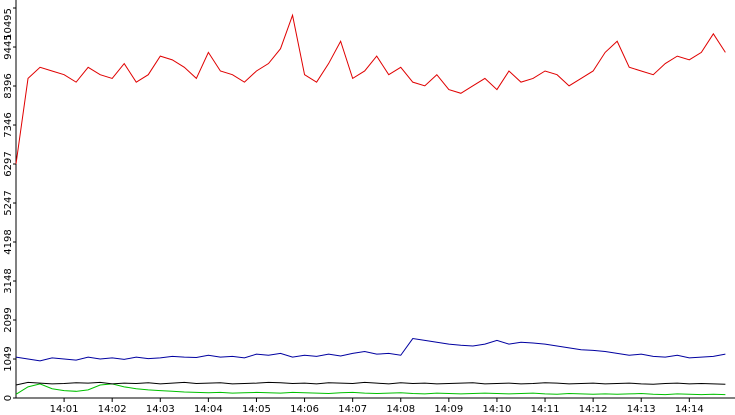 The height and width of the screenshot is (415, 735). What do you see at coordinates (8, 358) in the screenshot?
I see `y-tick-label: 1049` at bounding box center [8, 358].